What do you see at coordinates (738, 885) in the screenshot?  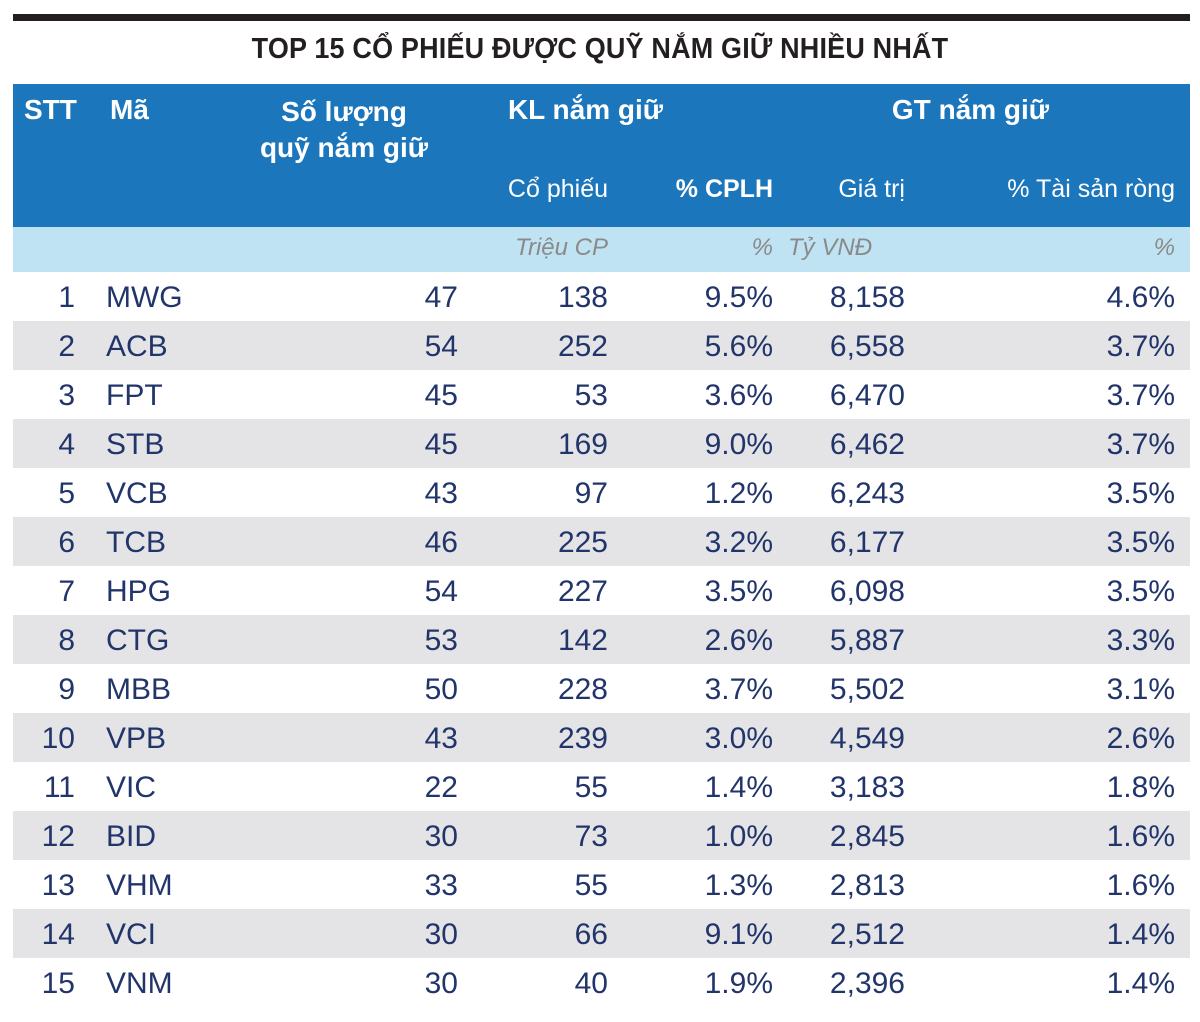 I see `cell-pct-cplh: 1.3%` at bounding box center [738, 885].